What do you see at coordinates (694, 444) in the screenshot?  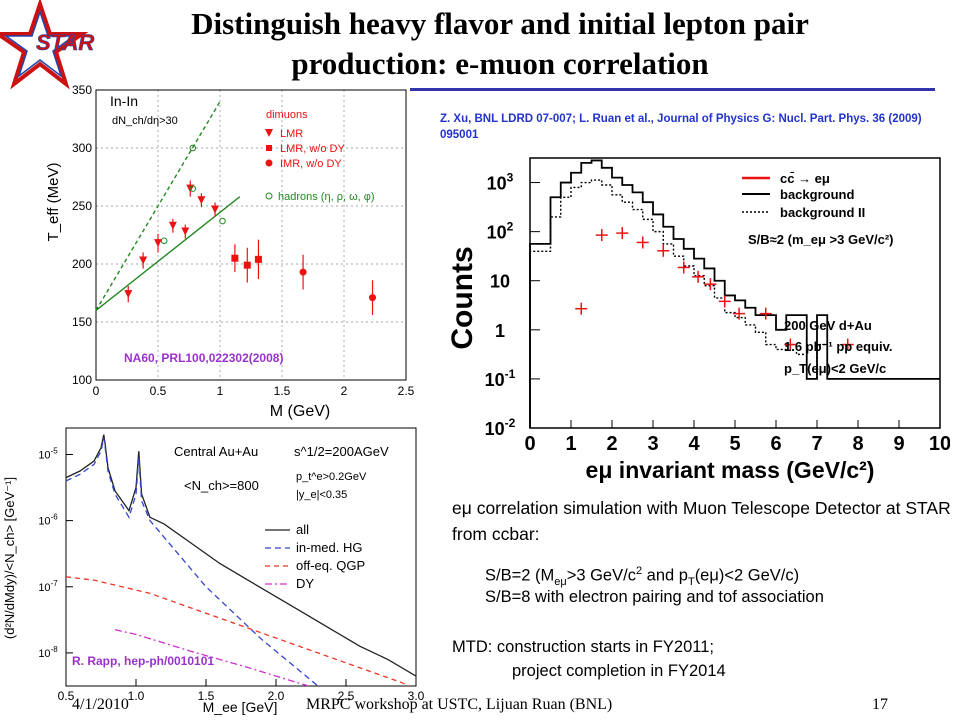 I see `emu-xtick-label: 4` at bounding box center [694, 444].